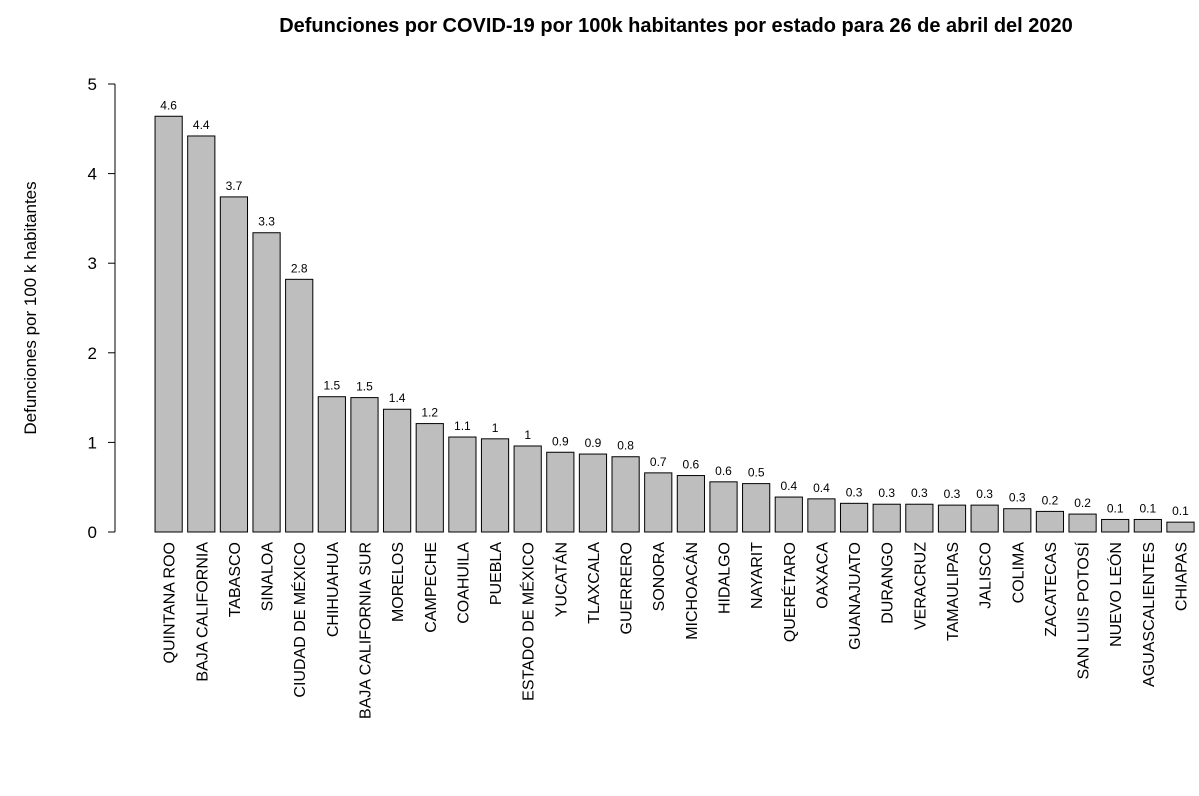 This screenshot has width=1199, height=796. I want to click on x-tick-label: SAN LUIS POTOSÍ, so click(1083, 610).